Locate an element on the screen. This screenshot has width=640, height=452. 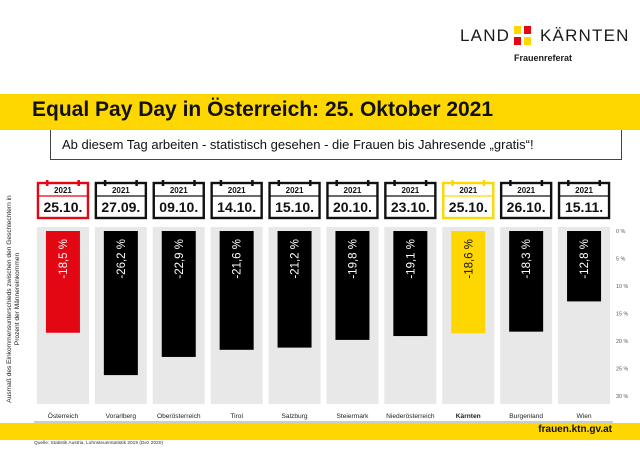
logo-word-land: LAND is located at coordinates (485, 35).